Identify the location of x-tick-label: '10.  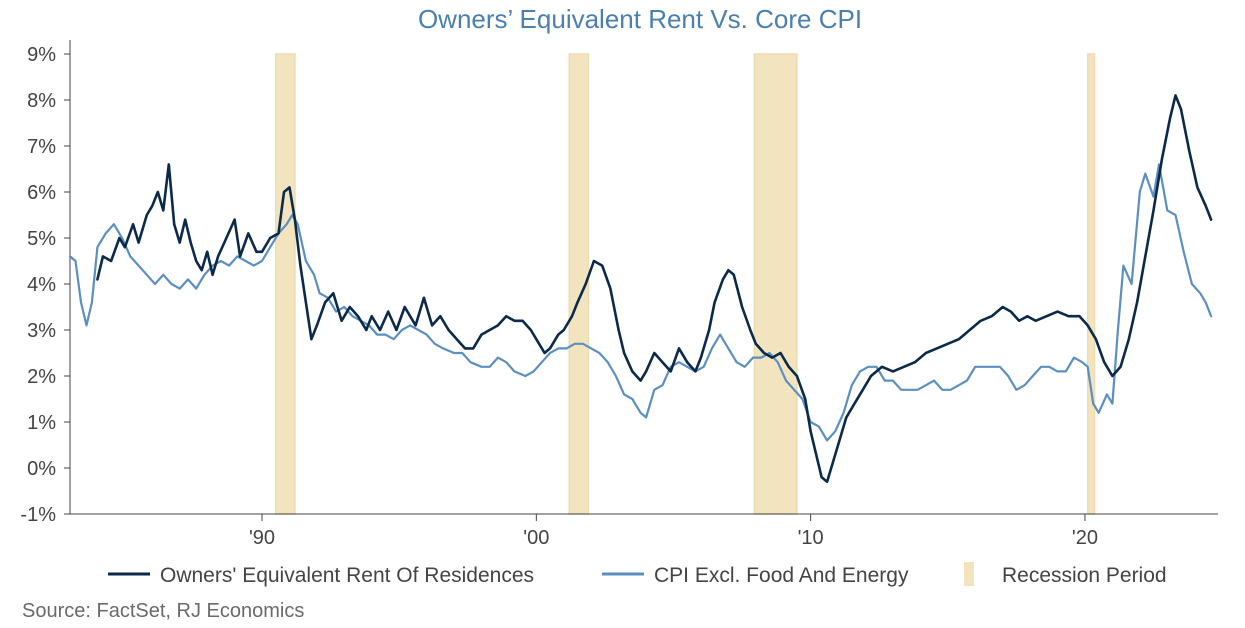
(811, 538).